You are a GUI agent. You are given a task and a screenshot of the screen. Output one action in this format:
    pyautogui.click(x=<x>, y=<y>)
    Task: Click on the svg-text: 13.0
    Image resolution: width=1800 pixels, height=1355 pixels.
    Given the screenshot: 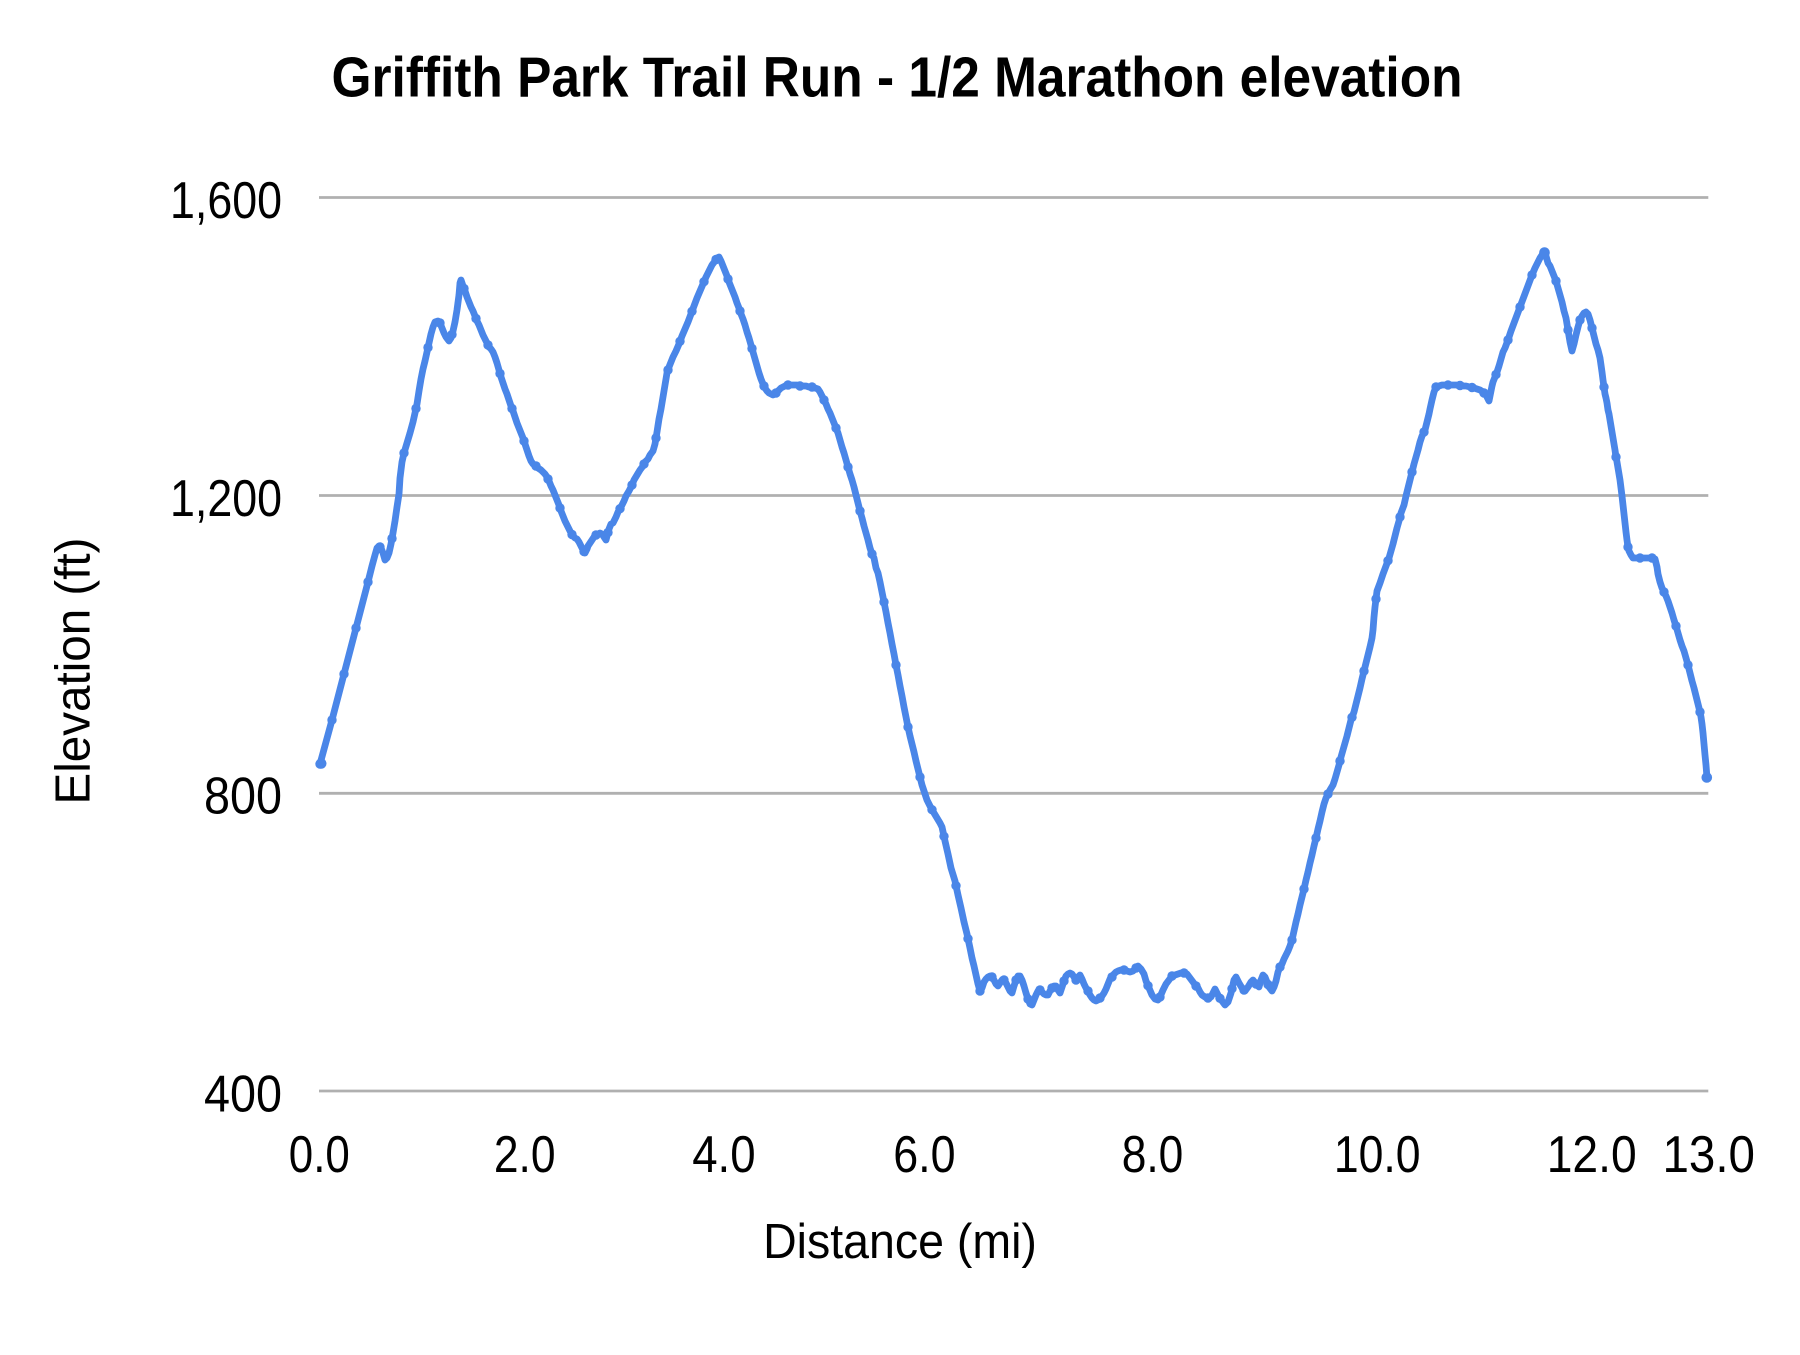 What is the action you would take?
    pyautogui.click(x=1709, y=1155)
    